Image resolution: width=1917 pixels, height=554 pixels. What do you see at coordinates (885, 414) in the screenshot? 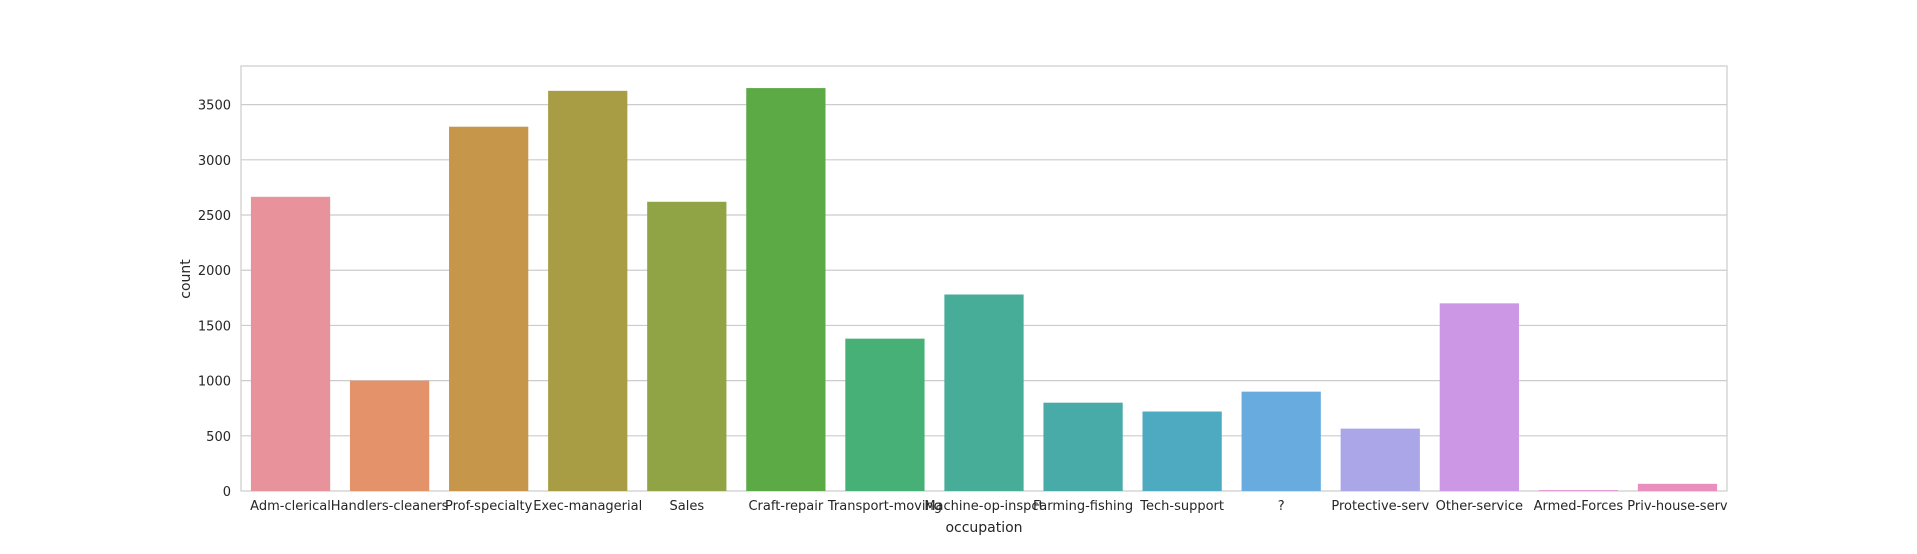
I see `bar-transport-moving` at bounding box center [885, 414].